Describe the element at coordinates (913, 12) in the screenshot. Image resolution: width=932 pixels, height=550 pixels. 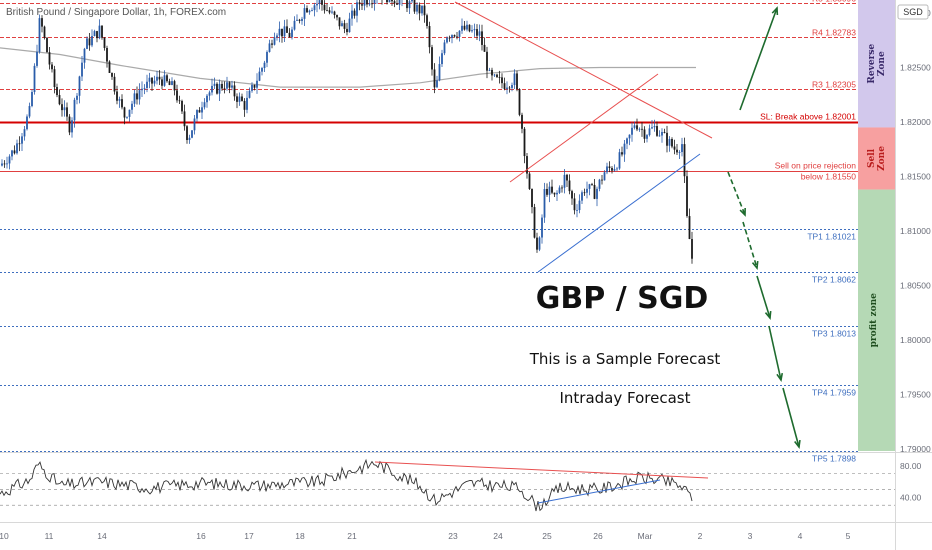
I see `currency-badge-box` at that location.